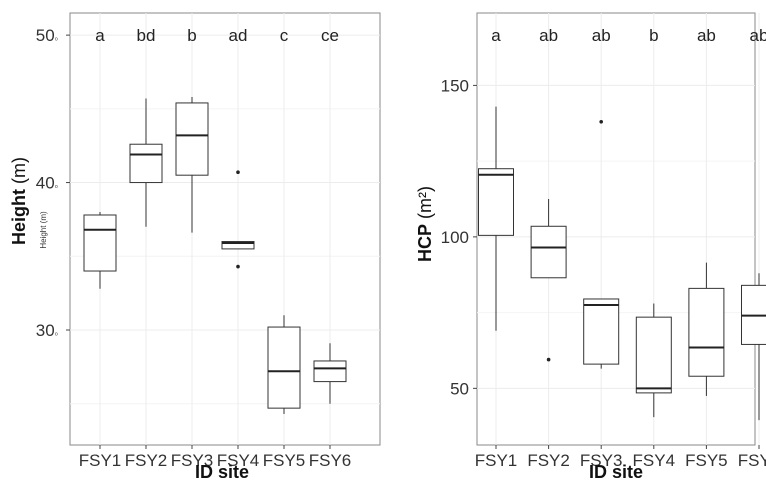 The width and height of the screenshot is (766, 484). What do you see at coordinates (425, 243) in the screenshot?
I see `hcp-y-label-main: HCP` at bounding box center [425, 243].